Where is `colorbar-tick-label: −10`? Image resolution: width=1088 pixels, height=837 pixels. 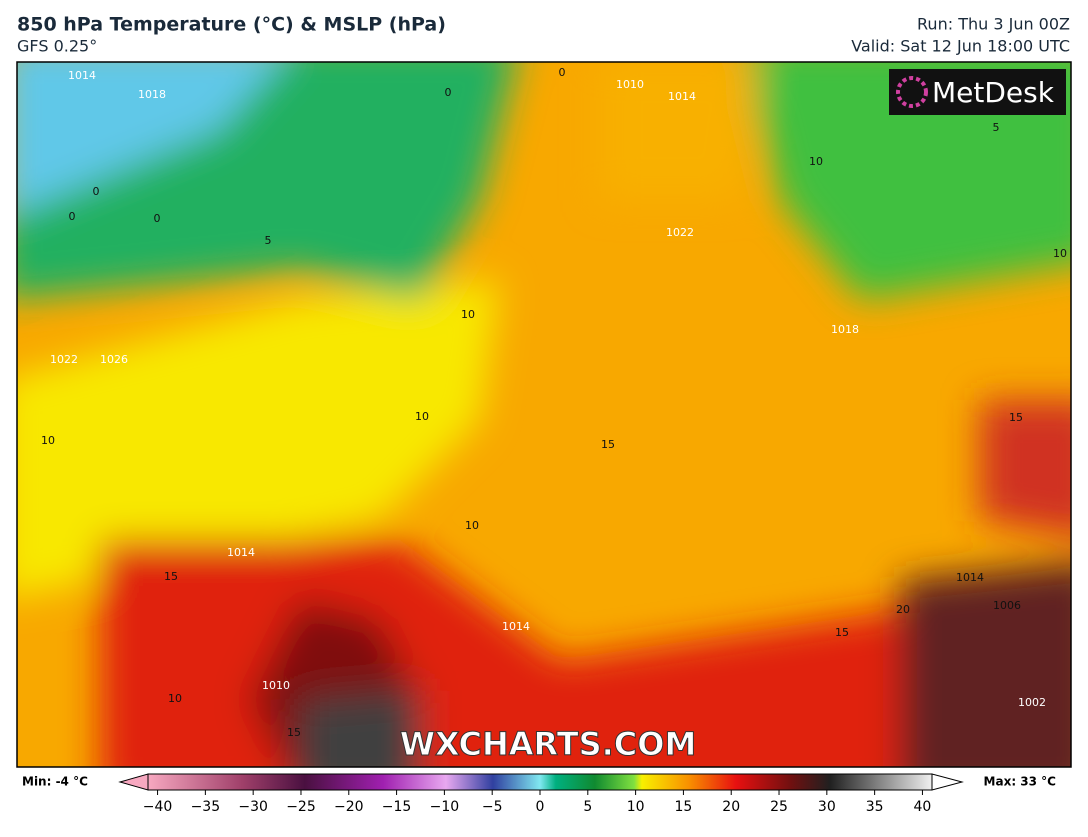
colorbar-tick-label: −10 is located at coordinates (445, 807).